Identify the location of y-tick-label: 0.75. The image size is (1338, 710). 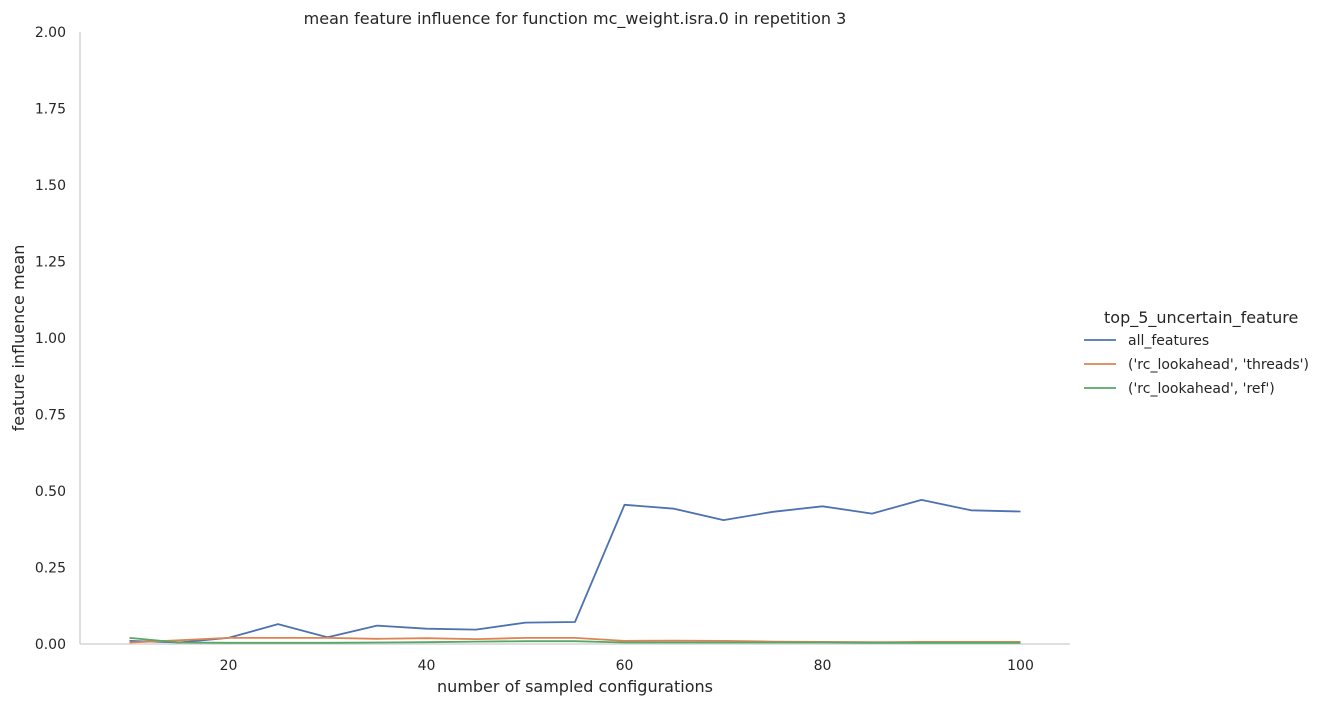
(50, 416).